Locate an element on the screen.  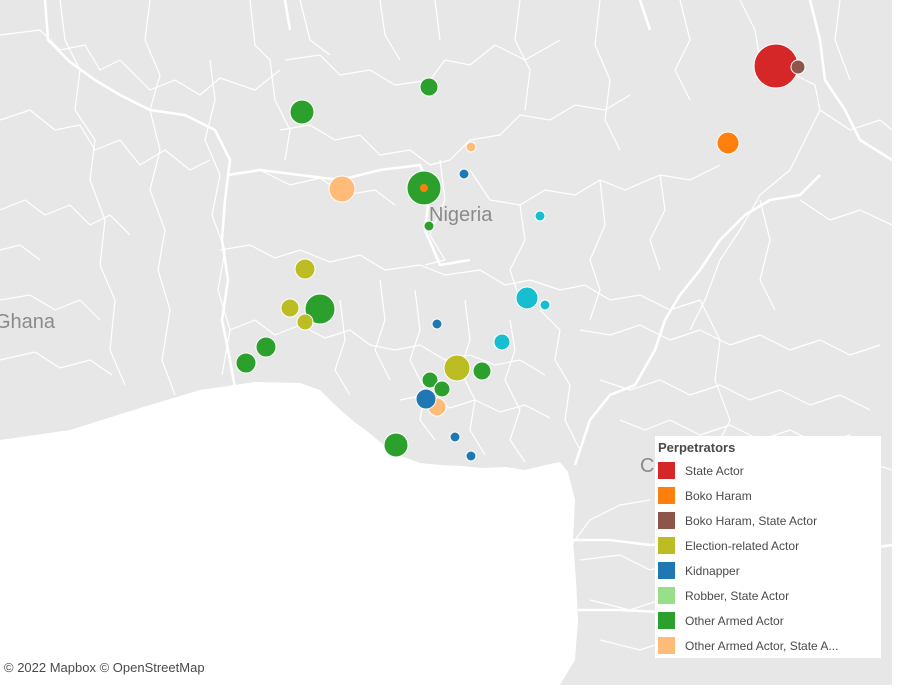
legend-item-boko-haram-state-actor: Boko Haram, State Actor is located at coordinates (769, 520).